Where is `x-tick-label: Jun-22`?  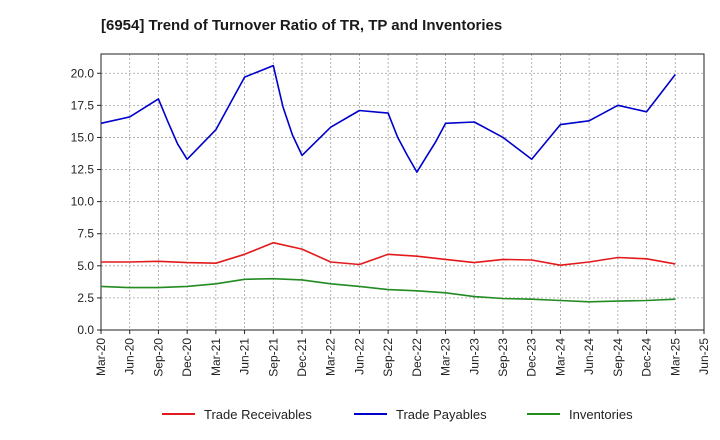 x-tick-label: Jun-22 is located at coordinates (359, 356).